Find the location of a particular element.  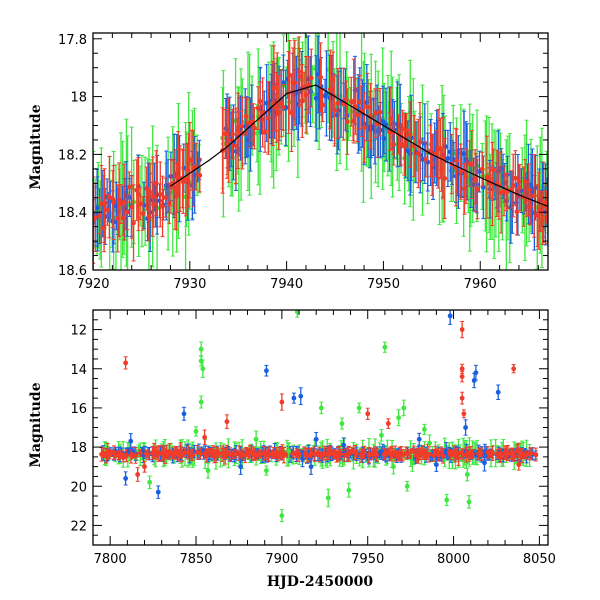

top-x-tick-label: 7960 is located at coordinates (480, 284).